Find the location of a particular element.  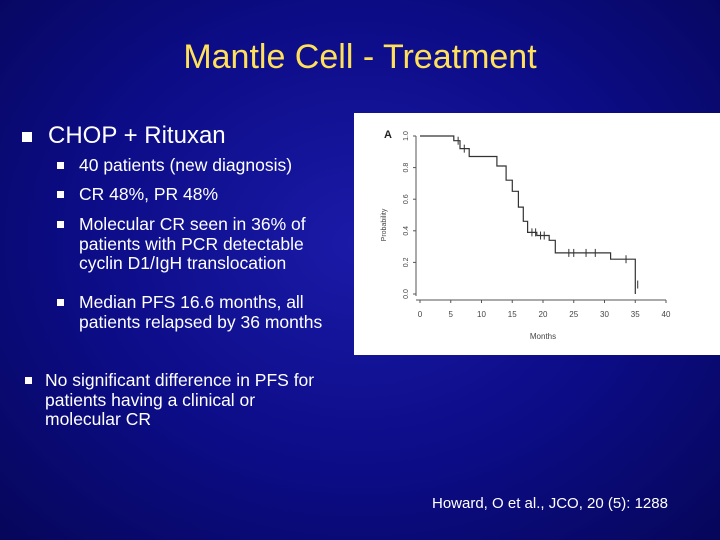

x-tick-label: 30 is located at coordinates (604, 314).